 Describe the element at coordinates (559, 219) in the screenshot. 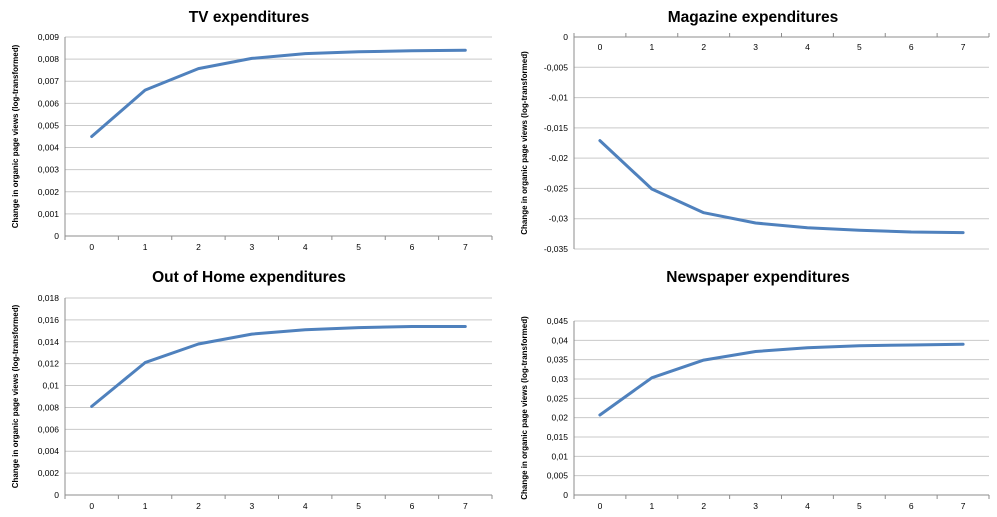

I see `y-tick-label: -0,03` at that location.